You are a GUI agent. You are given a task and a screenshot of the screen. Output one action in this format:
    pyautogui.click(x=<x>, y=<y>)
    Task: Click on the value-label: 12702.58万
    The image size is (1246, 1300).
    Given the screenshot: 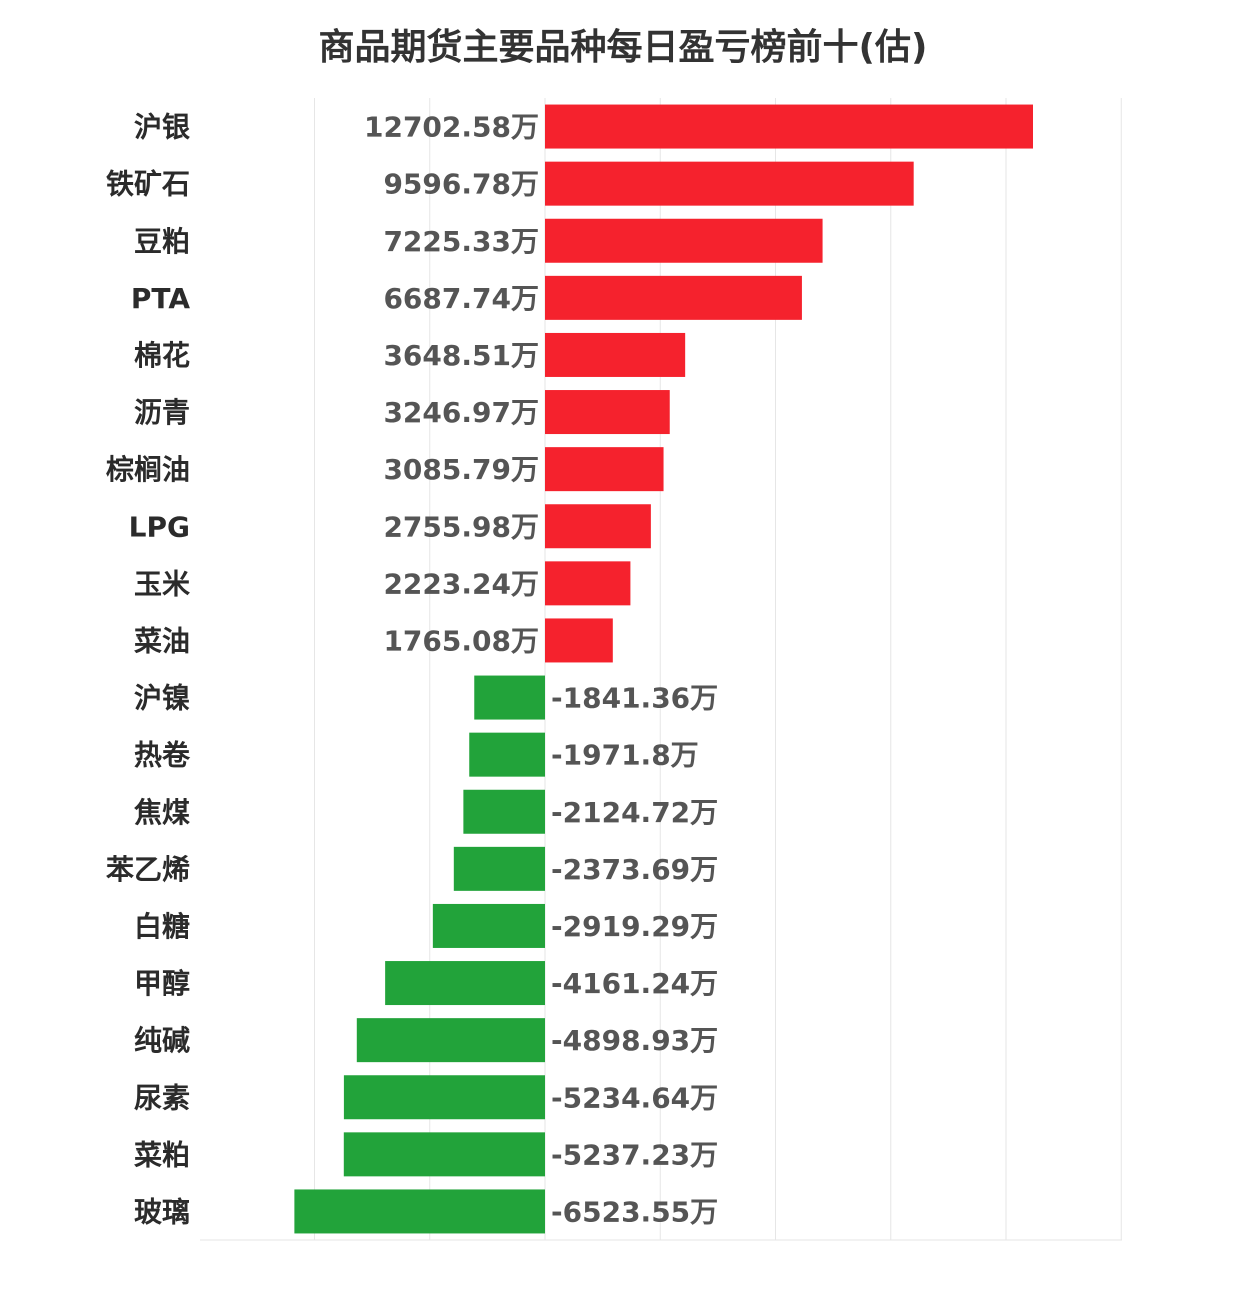 What is the action you would take?
    pyautogui.click(x=451, y=127)
    